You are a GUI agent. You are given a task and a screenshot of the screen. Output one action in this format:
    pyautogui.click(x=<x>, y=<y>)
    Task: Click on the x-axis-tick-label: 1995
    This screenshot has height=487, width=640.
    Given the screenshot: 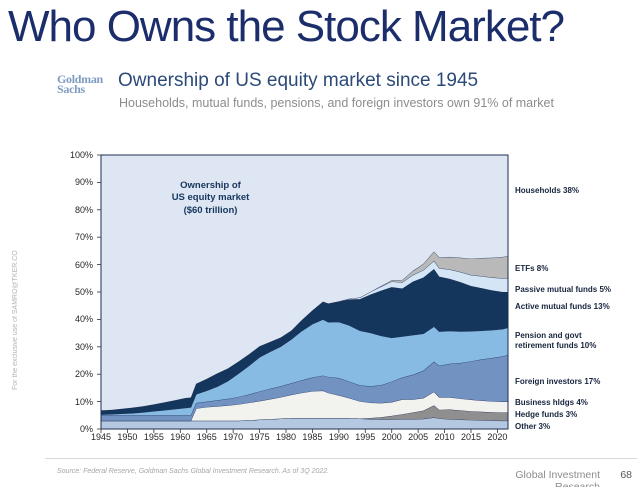 What is the action you would take?
    pyautogui.click(x=365, y=437)
    